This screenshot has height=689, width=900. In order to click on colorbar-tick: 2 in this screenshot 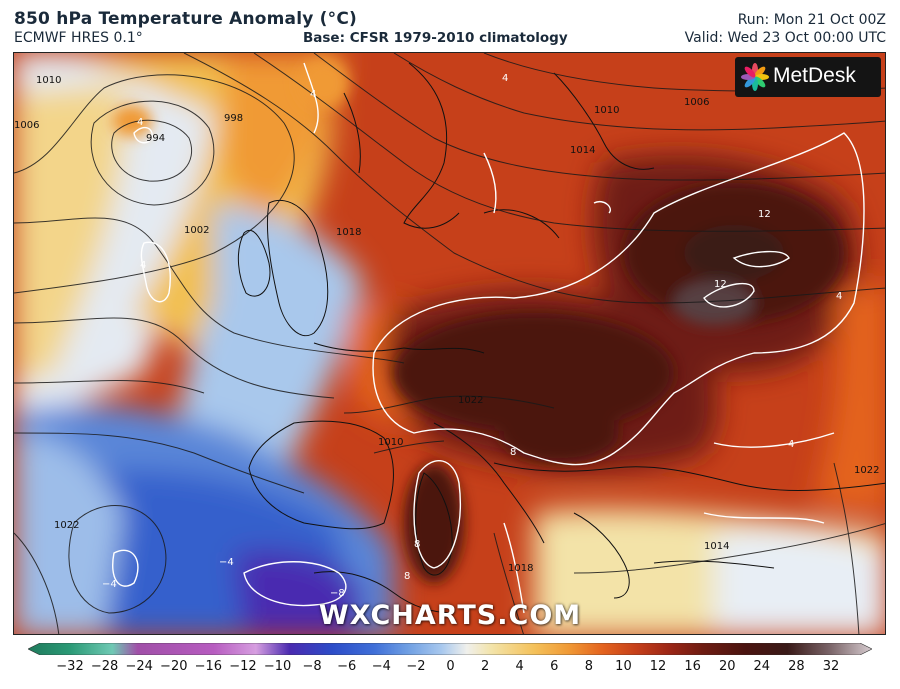, I will do `click(485, 666)`.